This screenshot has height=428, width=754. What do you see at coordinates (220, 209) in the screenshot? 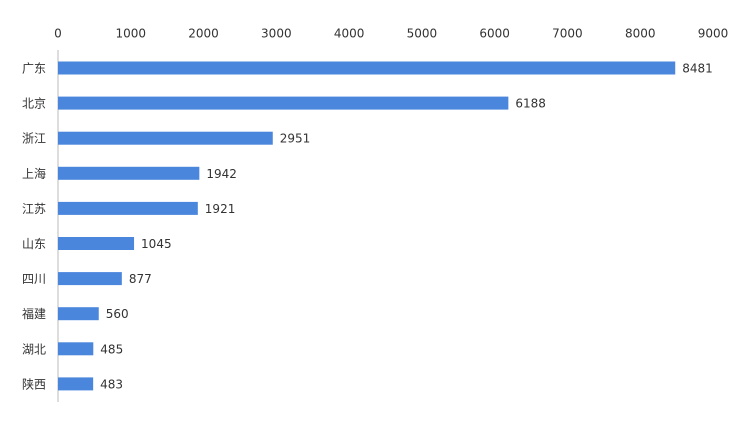
I see `value-label: 1921` at bounding box center [220, 209].